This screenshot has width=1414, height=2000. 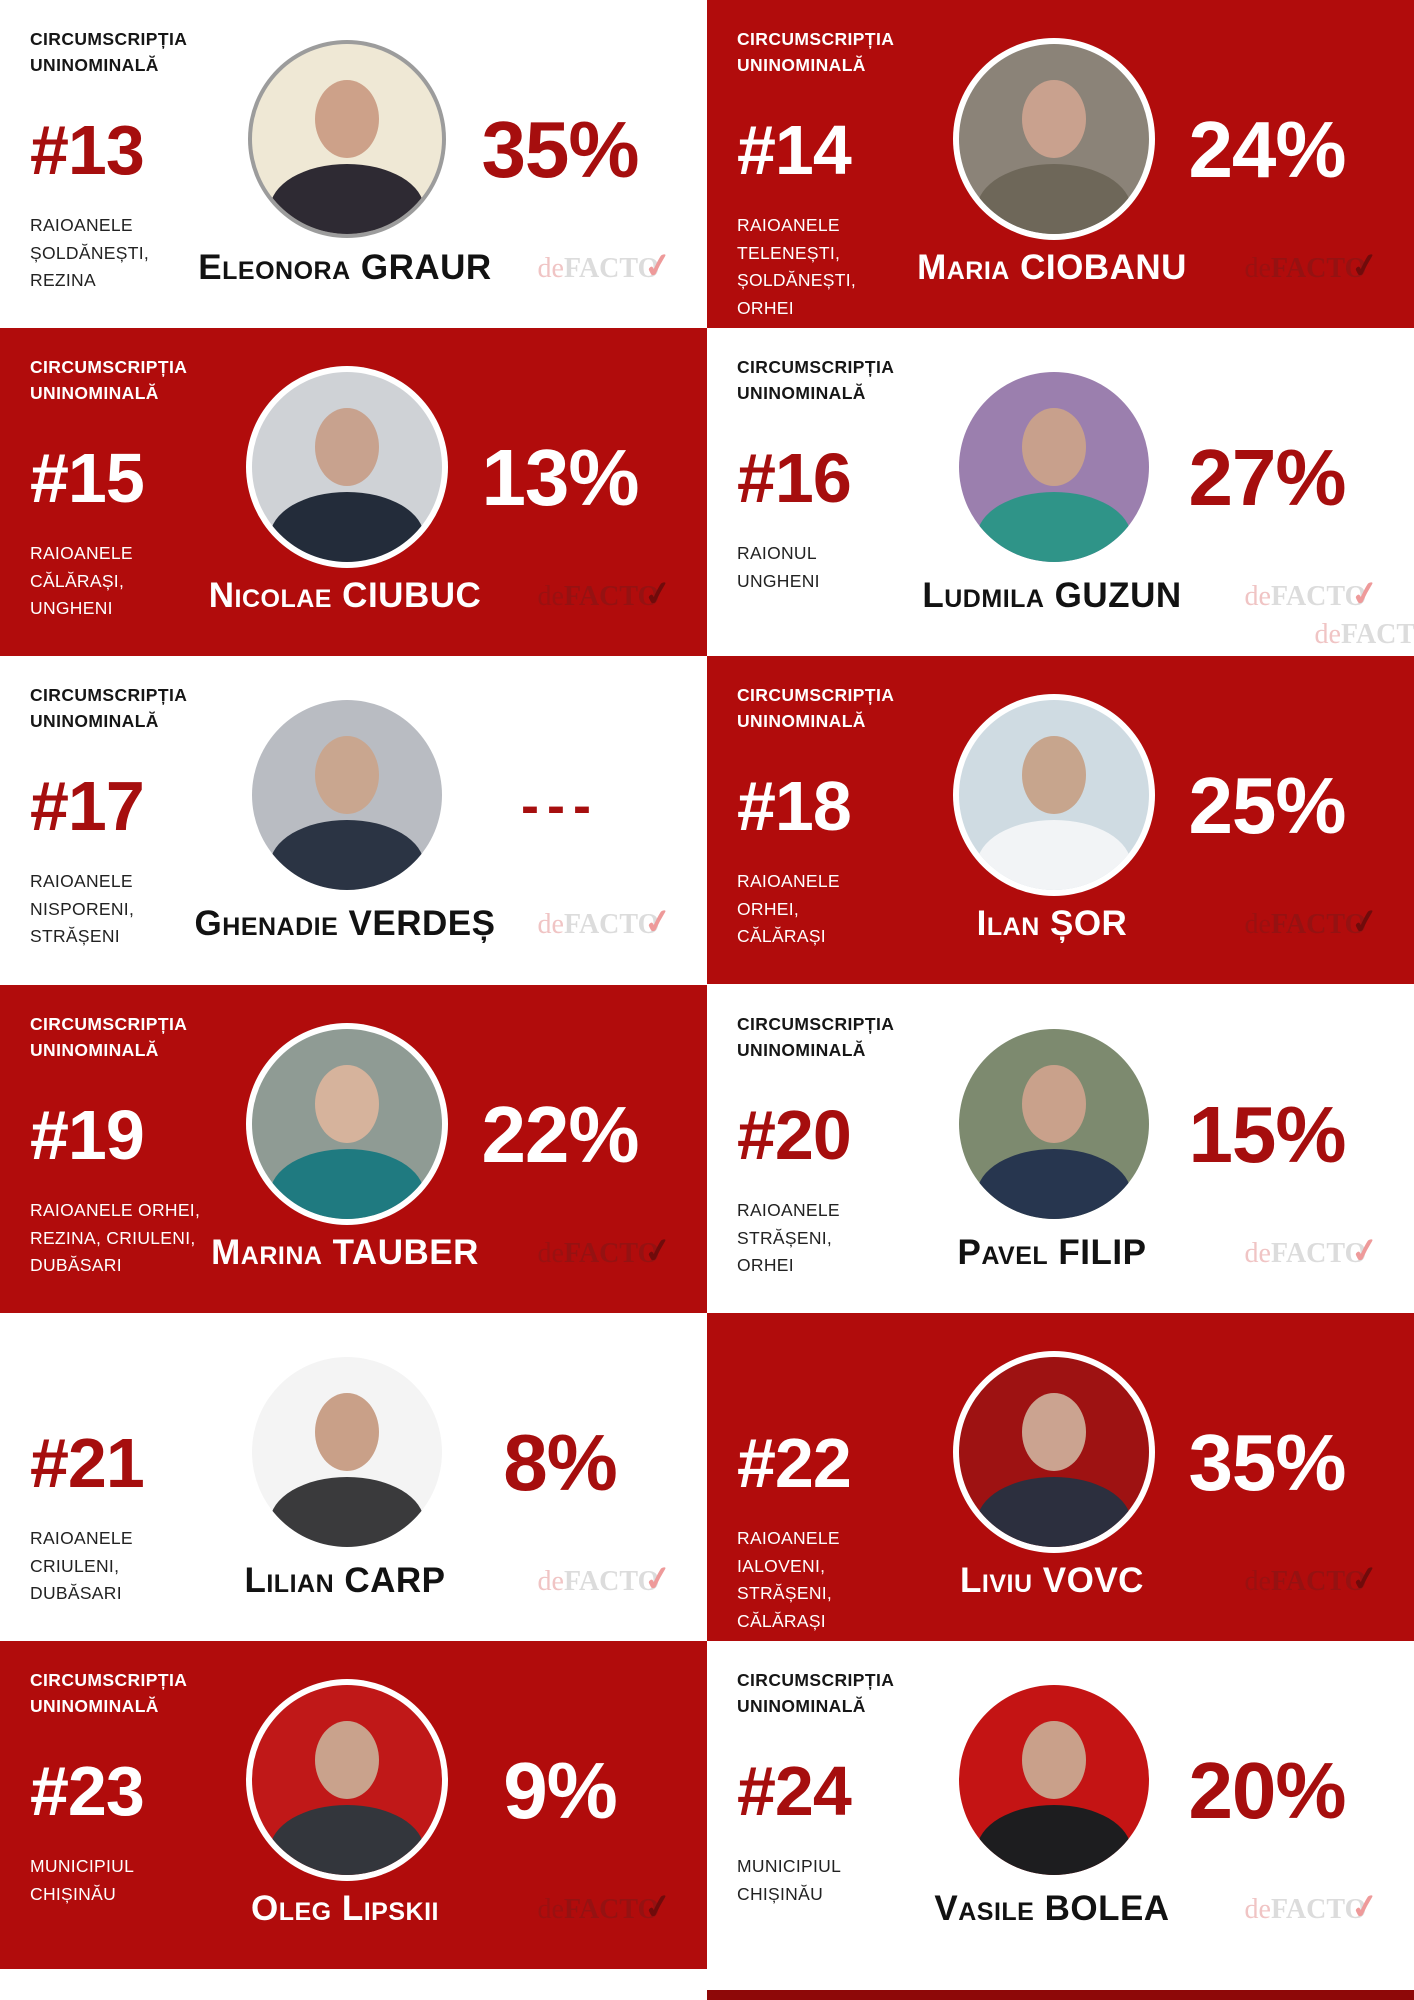 What do you see at coordinates (87, 478) in the screenshot?
I see `district-number: #15` at bounding box center [87, 478].